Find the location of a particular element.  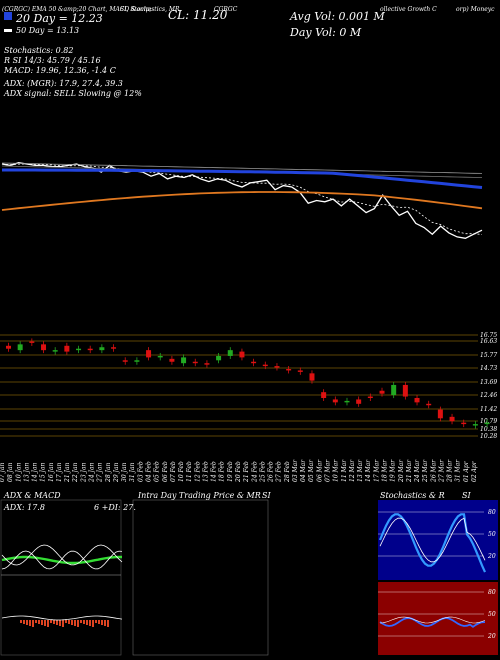

date-label: 26 Mar is located at coordinates (433, 471).